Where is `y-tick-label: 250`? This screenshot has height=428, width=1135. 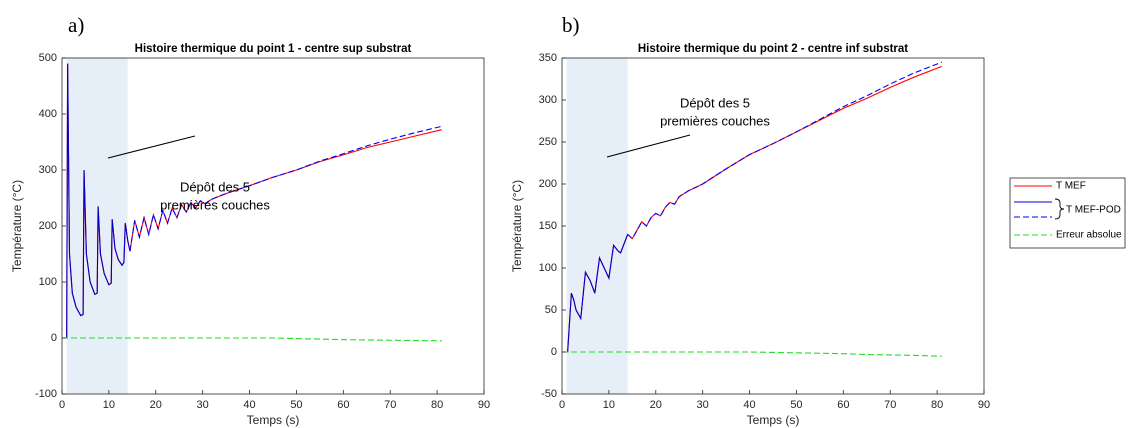
y-tick-label: 250 is located at coordinates (548, 142).